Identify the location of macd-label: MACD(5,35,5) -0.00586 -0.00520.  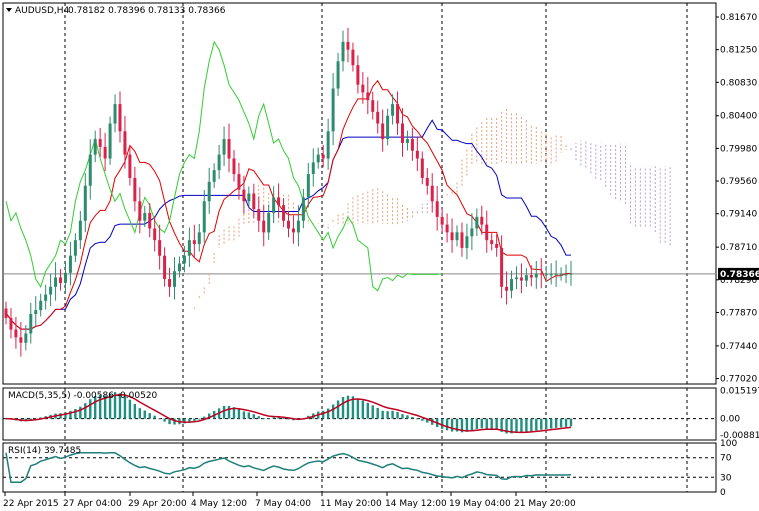
(83, 396).